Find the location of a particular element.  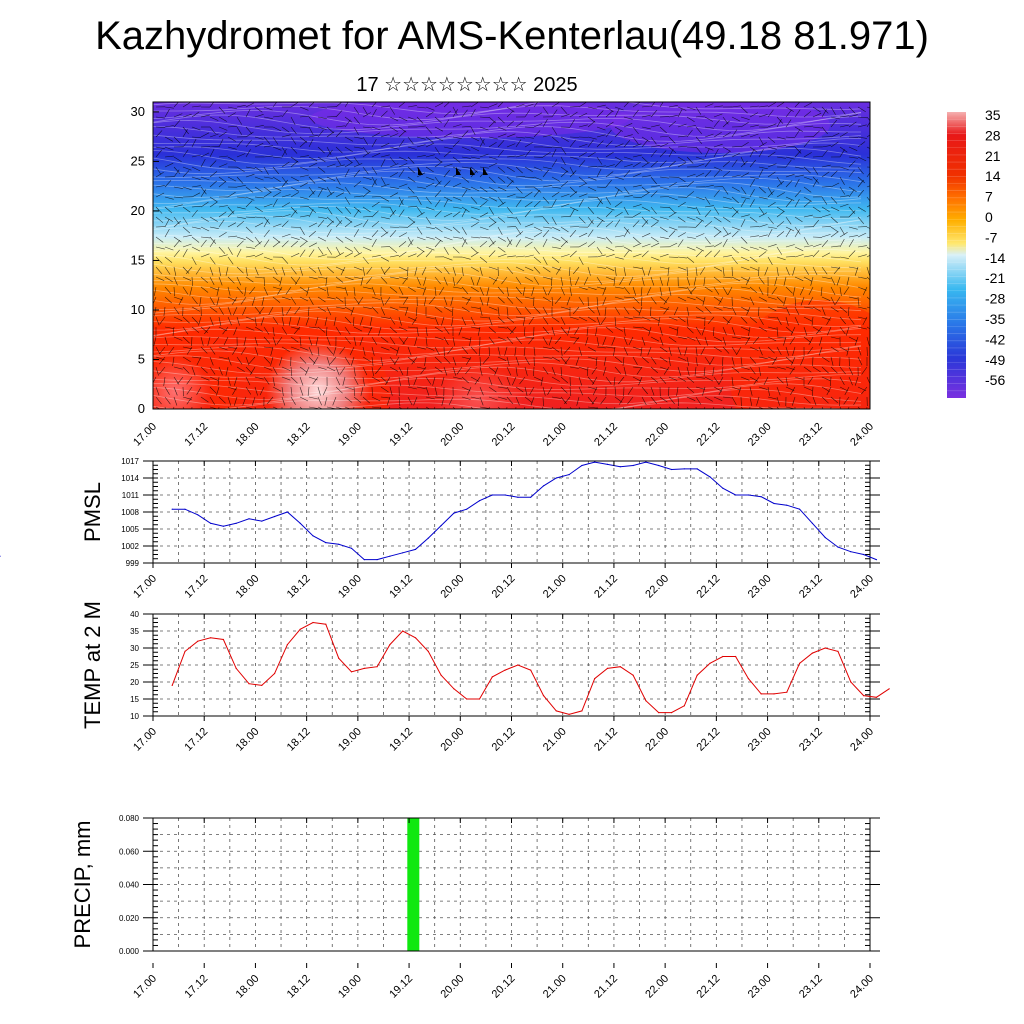

x-tick-label: 23.12 is located at coordinates (811, 435).